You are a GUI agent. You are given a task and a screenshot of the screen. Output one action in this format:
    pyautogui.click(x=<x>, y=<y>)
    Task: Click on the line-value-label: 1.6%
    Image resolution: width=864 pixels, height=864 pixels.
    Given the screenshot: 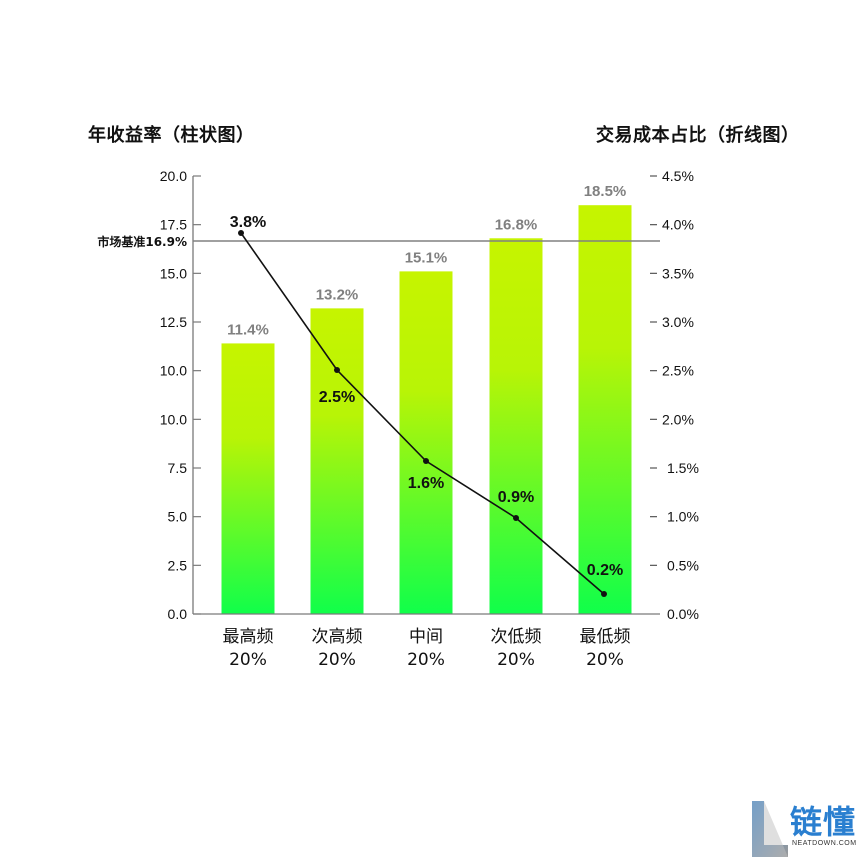 What is the action you would take?
    pyautogui.click(x=426, y=483)
    